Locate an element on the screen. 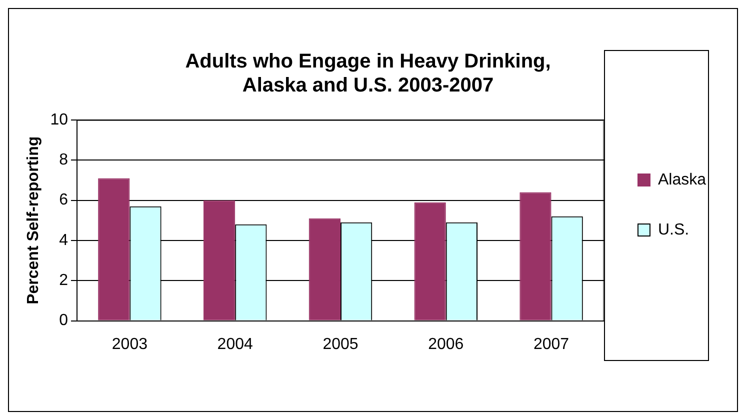 The width and height of the screenshot is (746, 420). y-axis-title: Percent Self-reporting is located at coordinates (33, 220).